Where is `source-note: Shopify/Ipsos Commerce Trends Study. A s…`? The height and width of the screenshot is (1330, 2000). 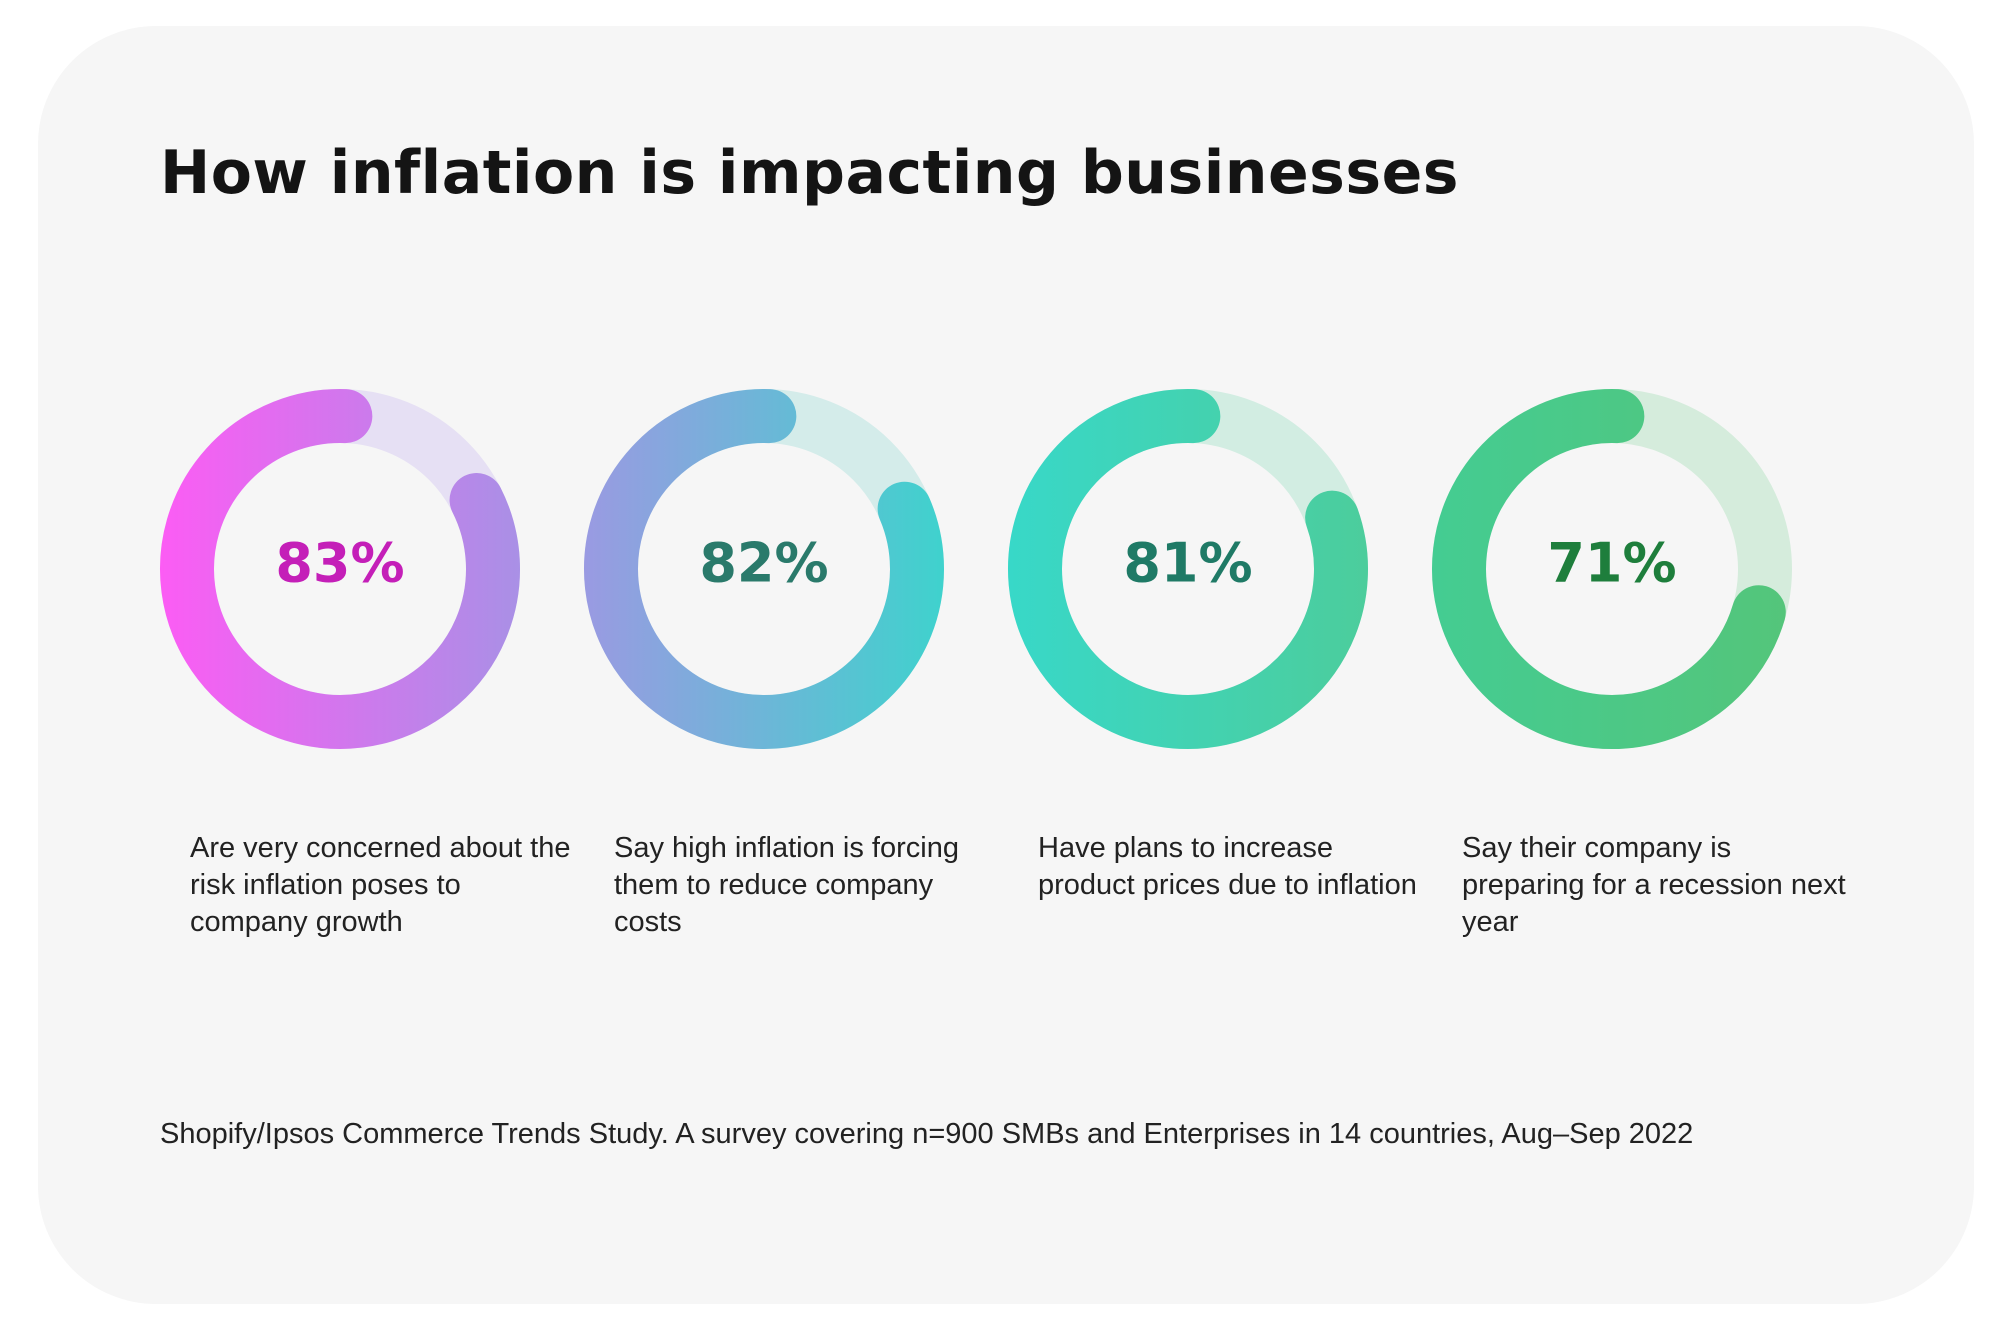 source-note: Shopify/Ipsos Commerce Trends Study. A s… is located at coordinates (927, 1134).